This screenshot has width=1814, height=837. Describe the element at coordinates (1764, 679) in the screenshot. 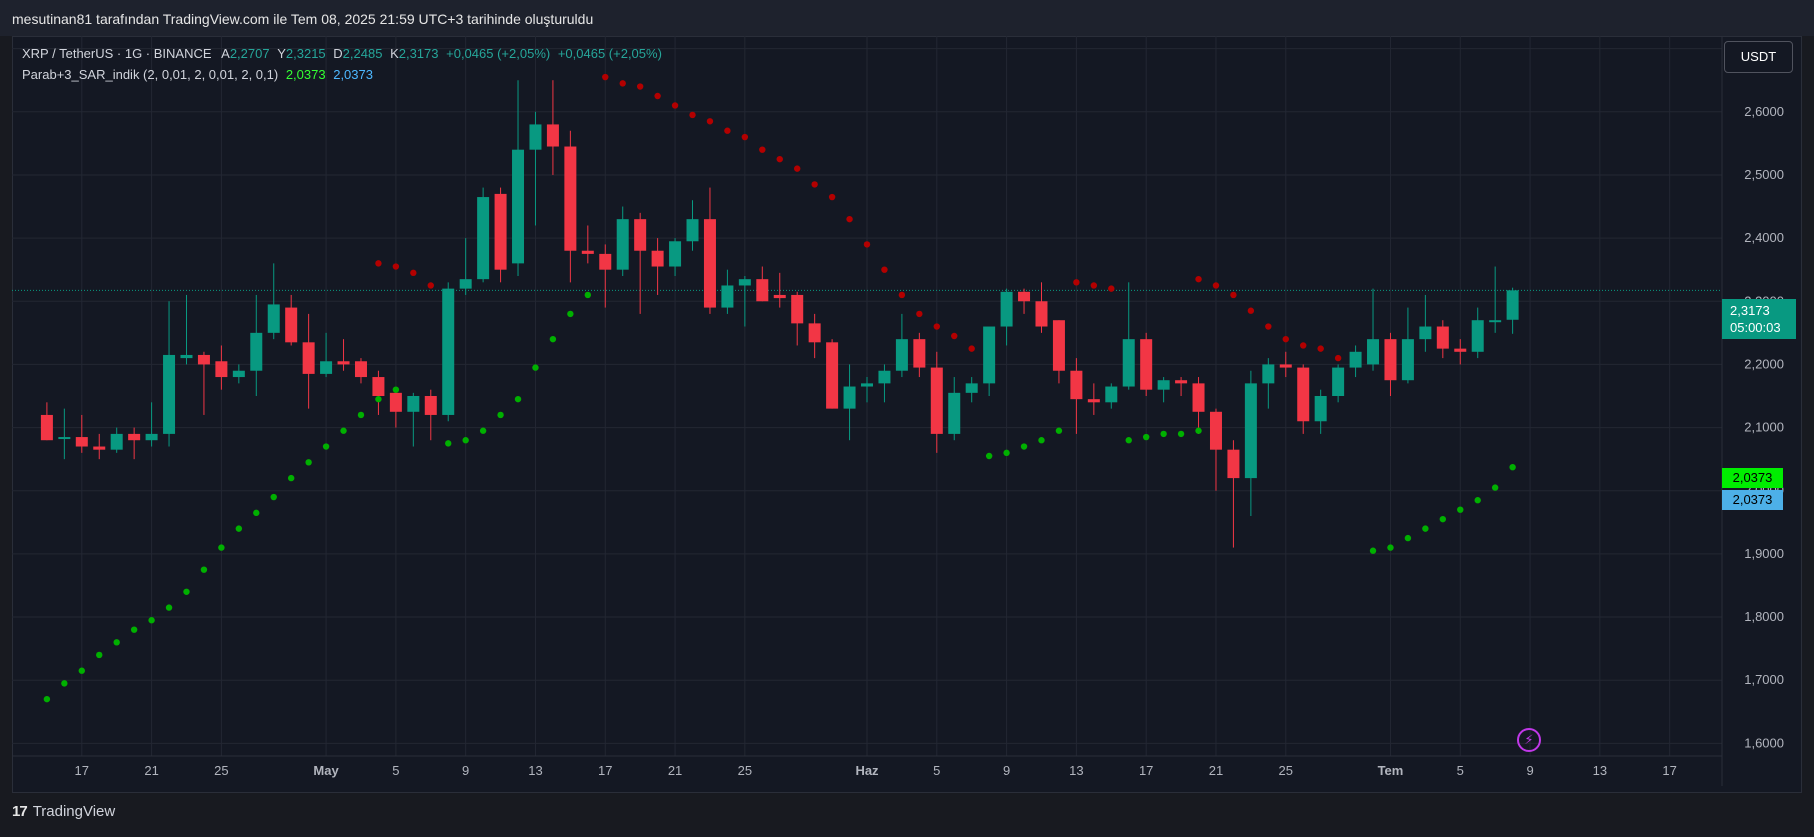

I see `y-tick-label: 1,7000` at that location.